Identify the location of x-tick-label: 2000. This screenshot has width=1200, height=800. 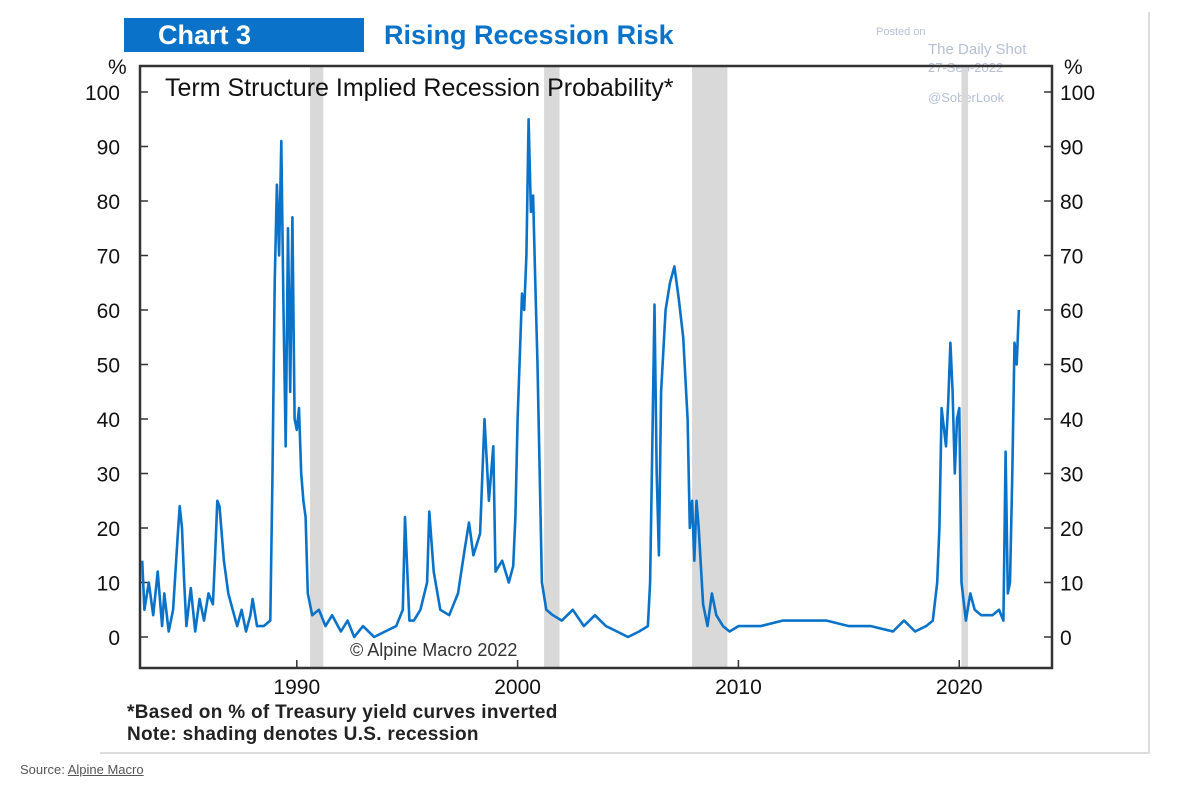
(517, 687).